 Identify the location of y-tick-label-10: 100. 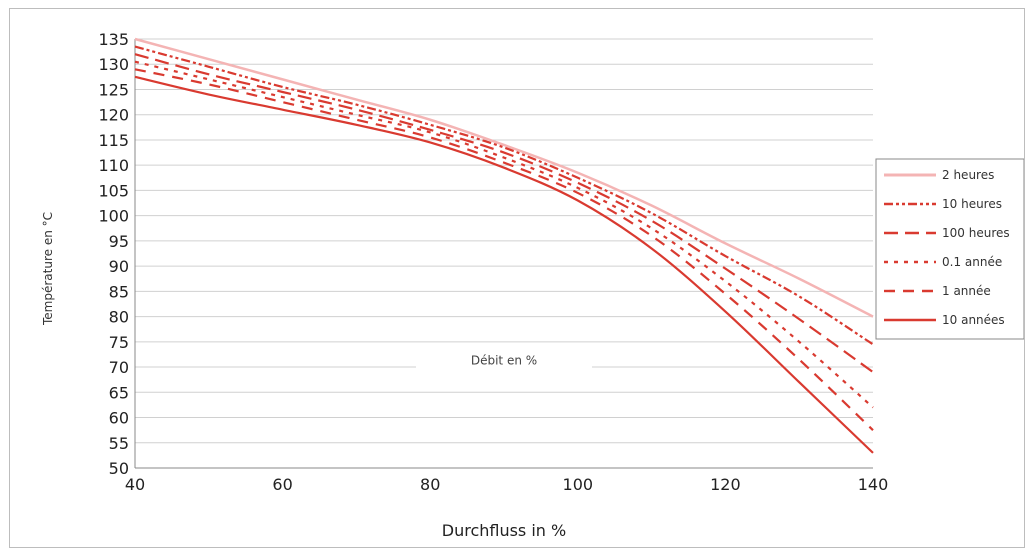
(113, 216).